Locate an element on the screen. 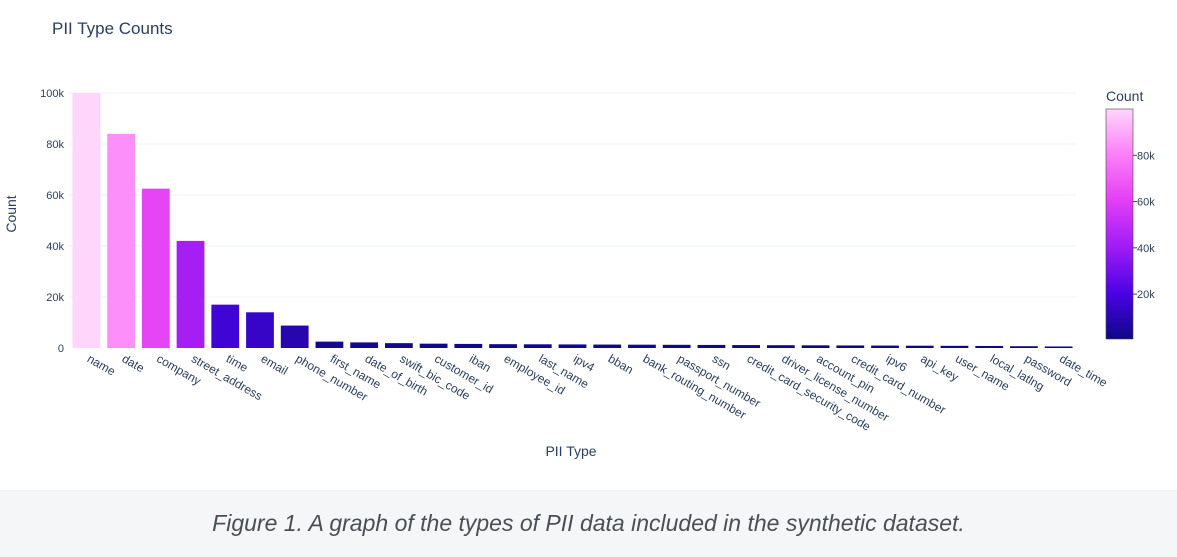 Image resolution: width=1177 pixels, height=557 pixels. bar-date is located at coordinates (121, 240).